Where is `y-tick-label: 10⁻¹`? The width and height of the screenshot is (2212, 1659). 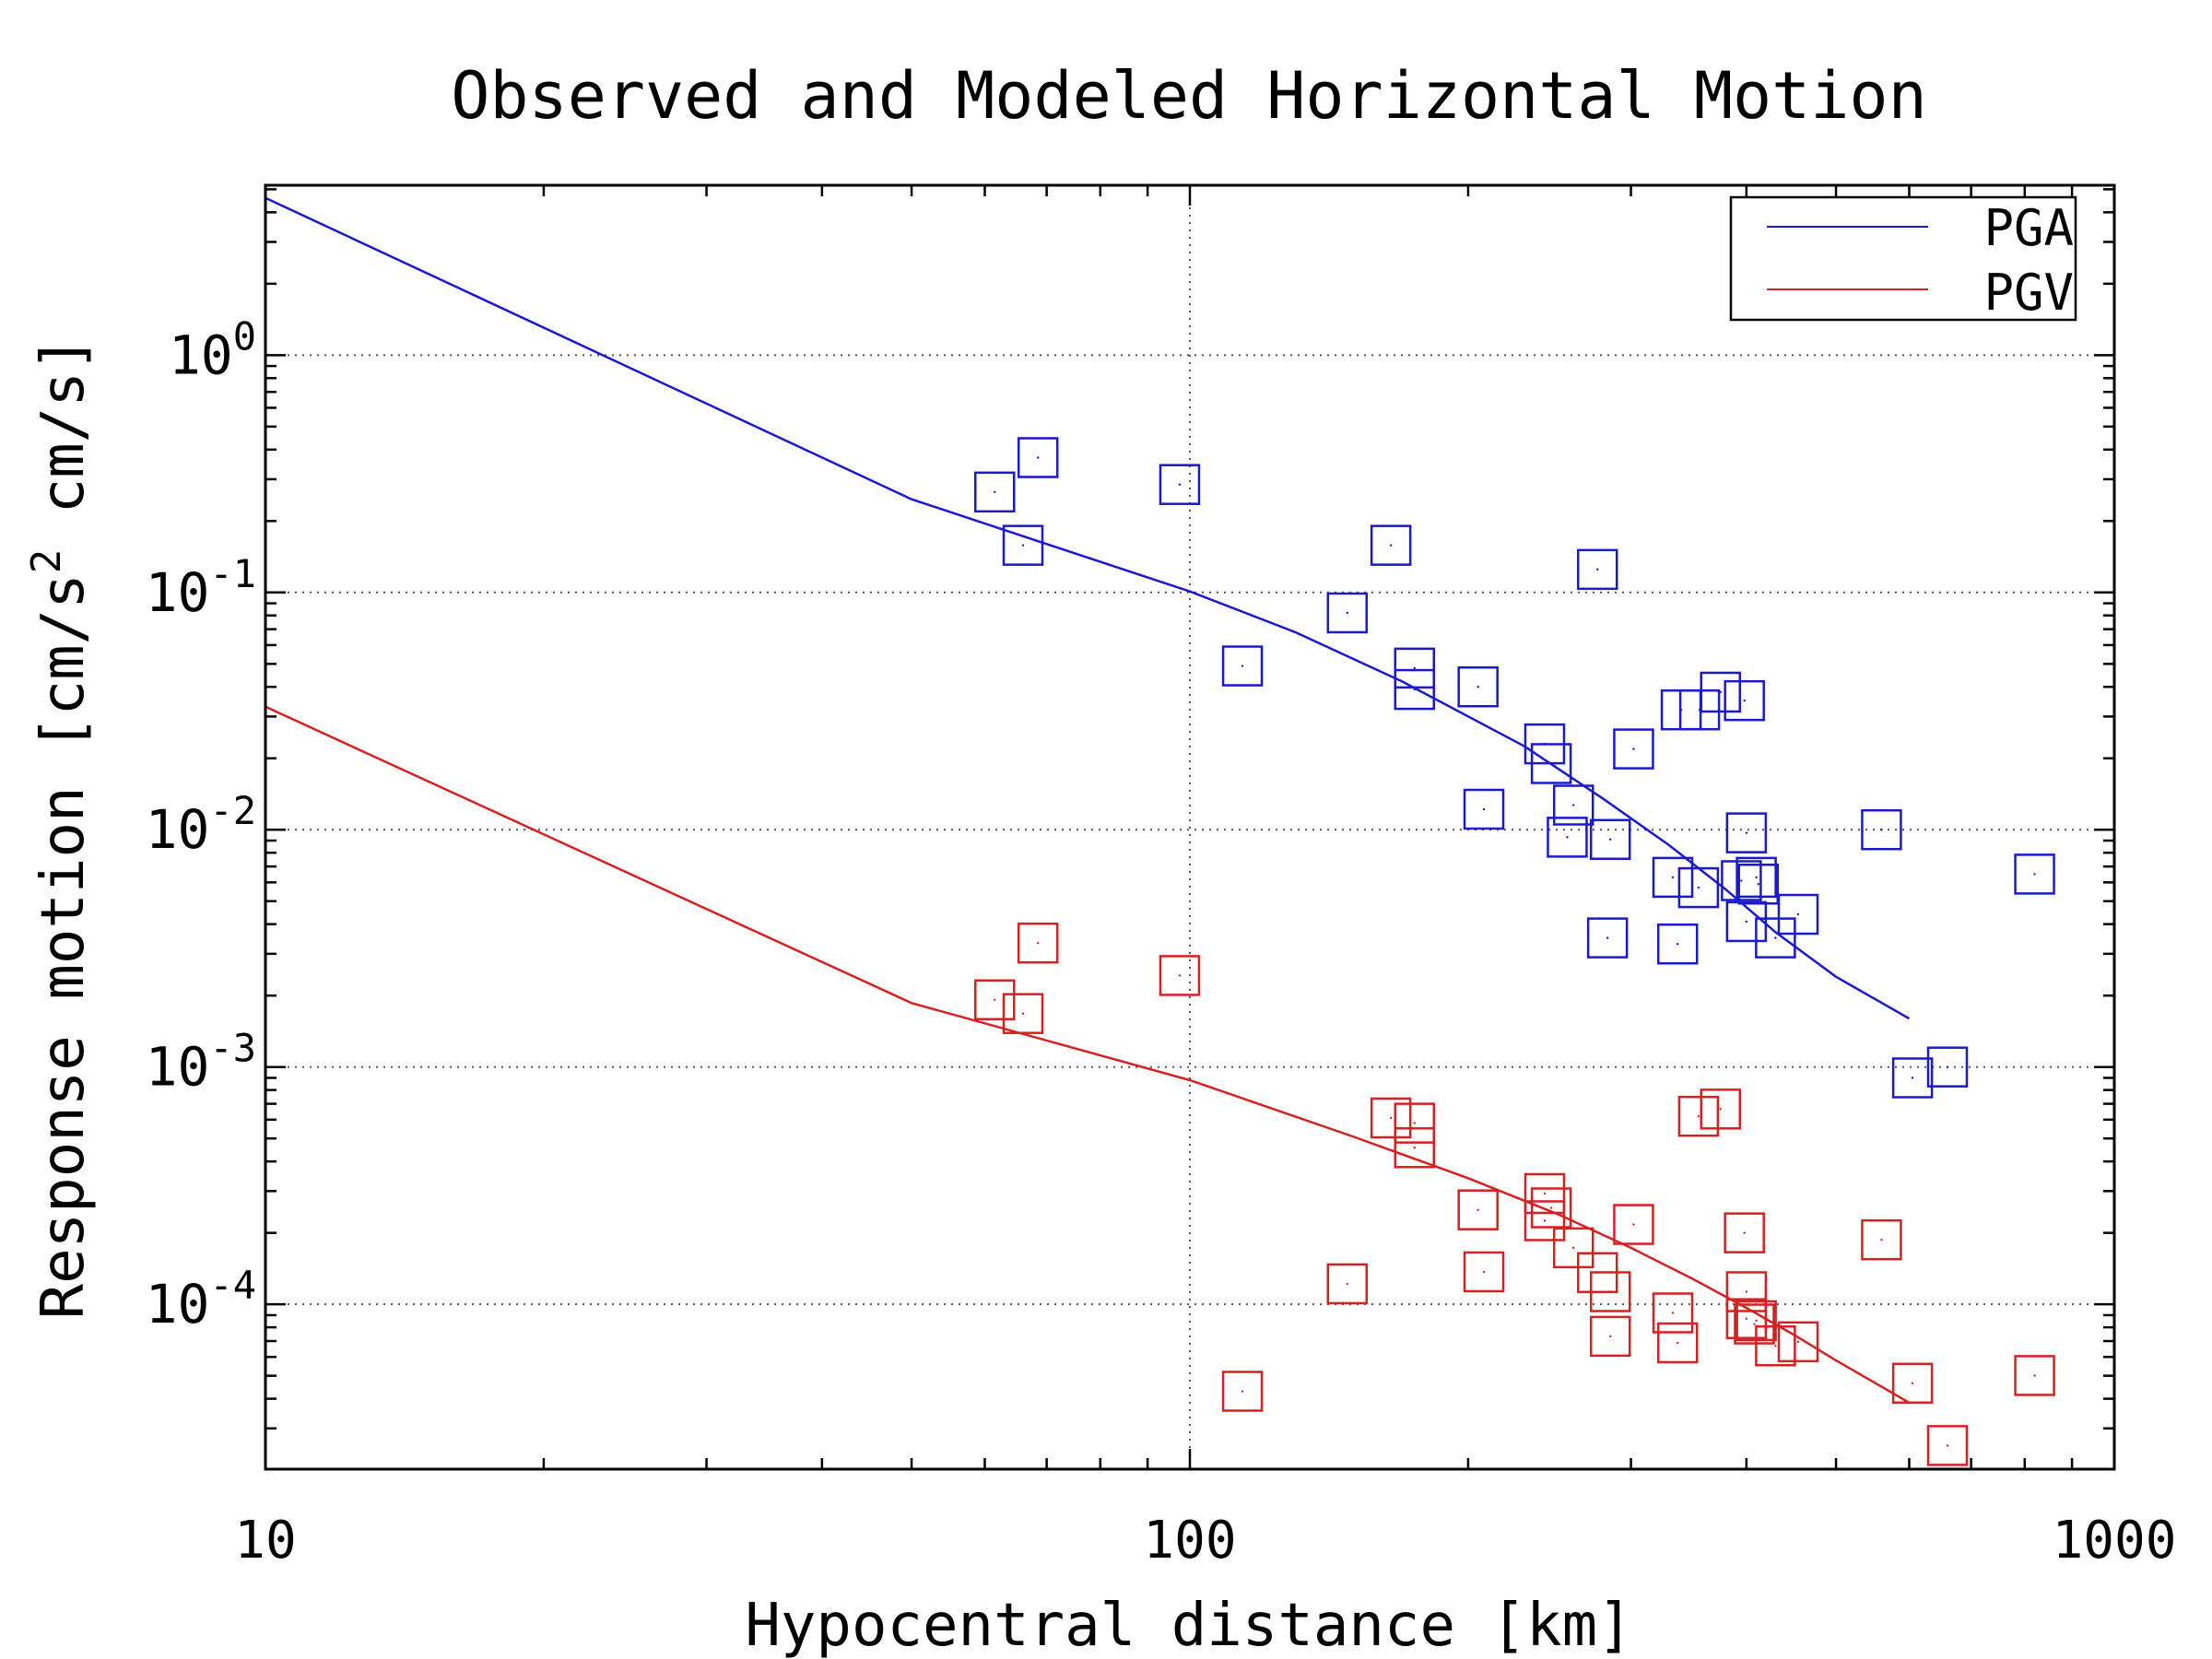 y-tick-label: 10⁻¹ is located at coordinates (201, 587).